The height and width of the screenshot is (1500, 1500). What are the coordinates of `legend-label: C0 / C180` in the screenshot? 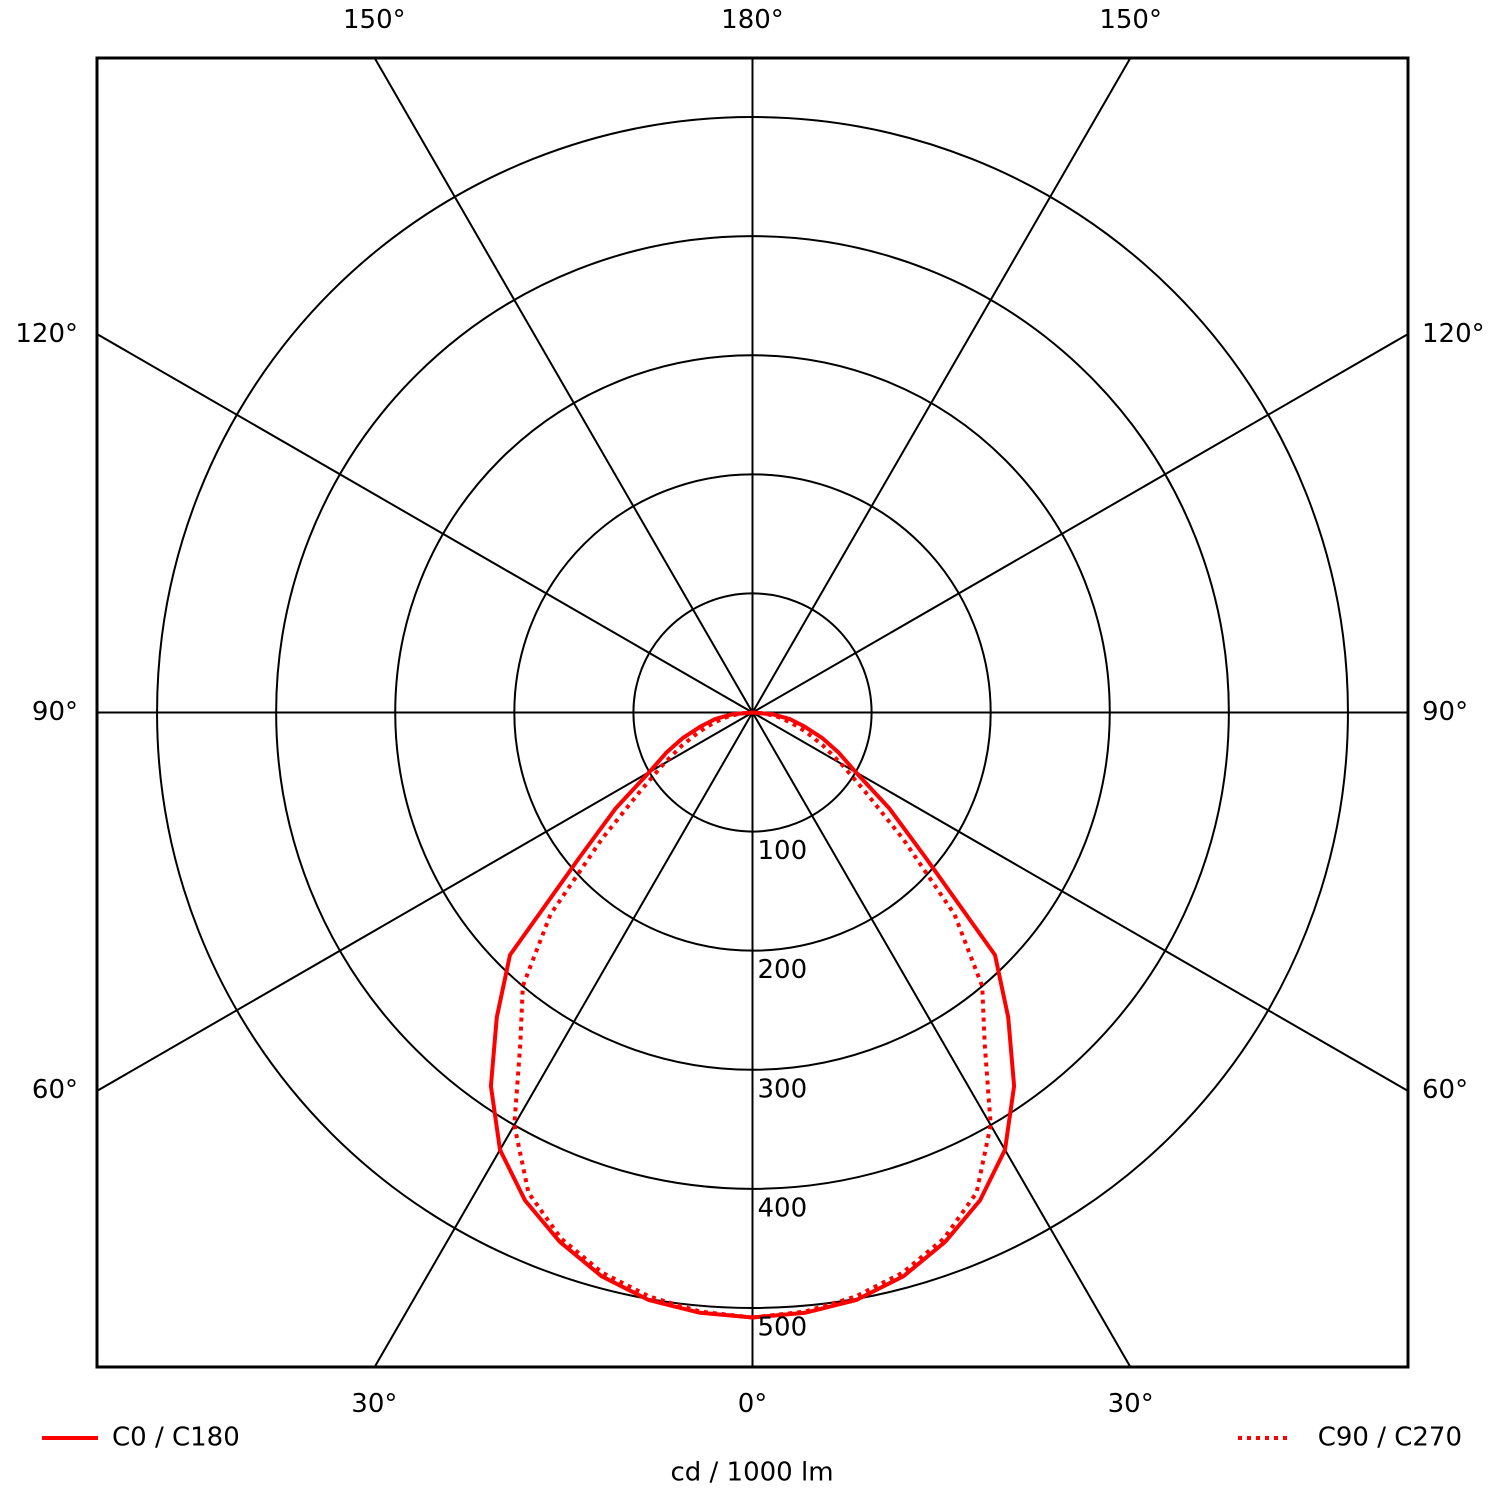 It's located at (176, 1438).